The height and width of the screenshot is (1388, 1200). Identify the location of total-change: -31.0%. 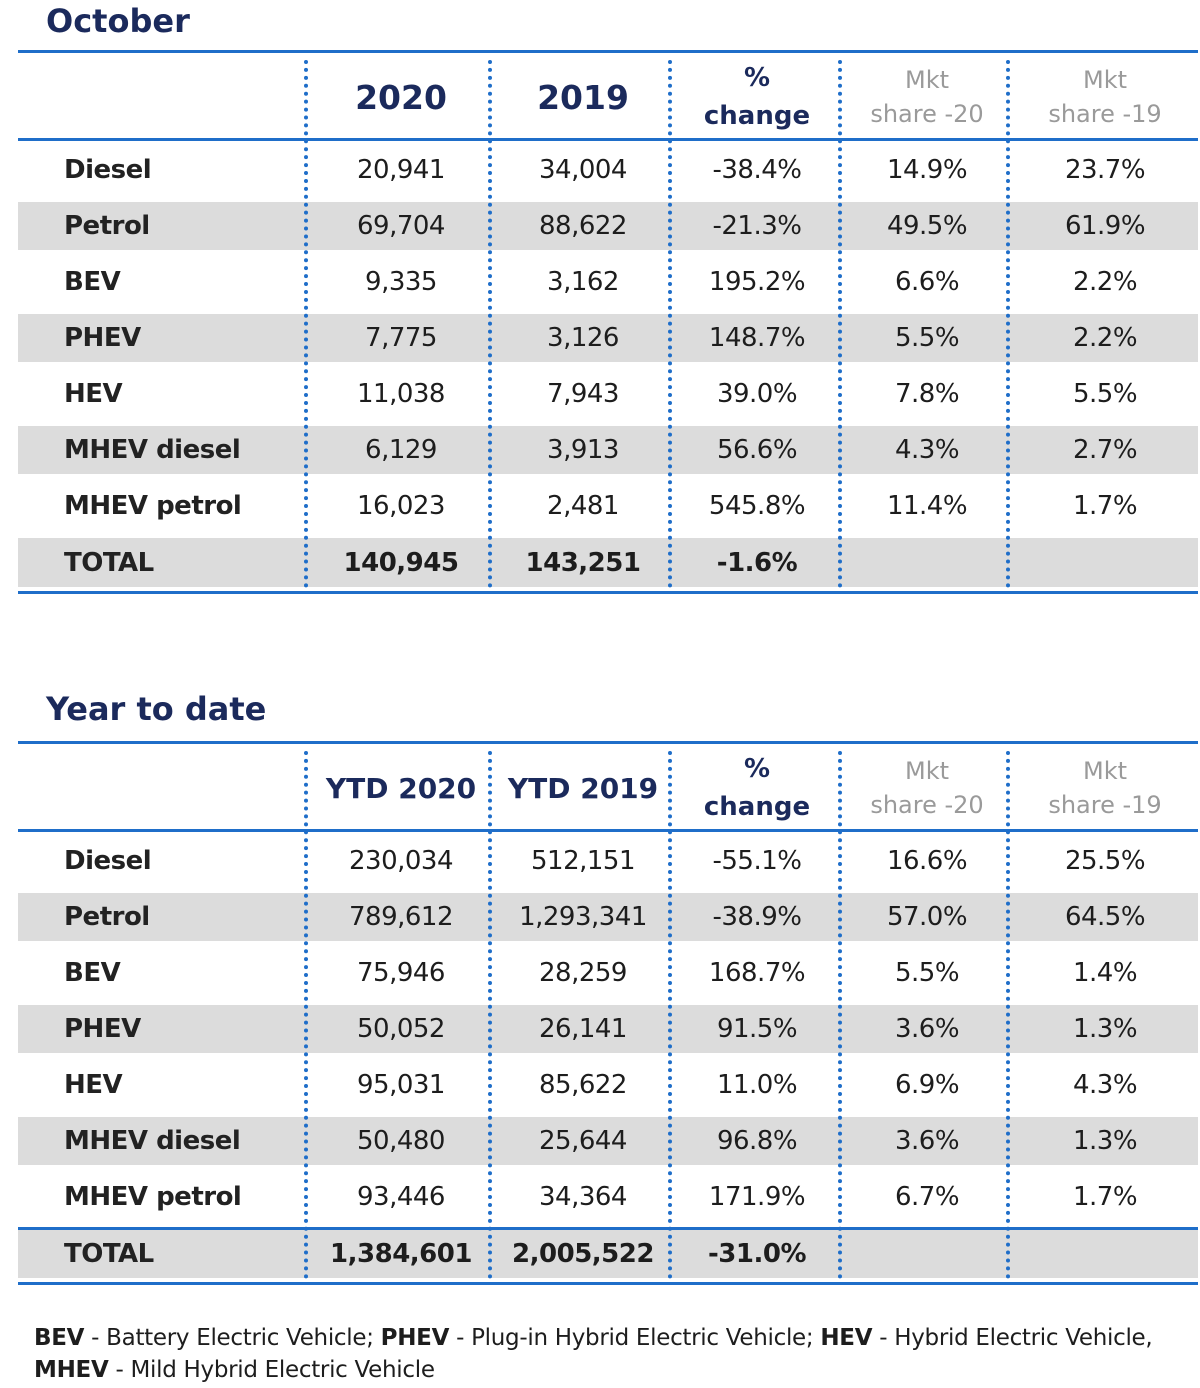
(757, 1253).